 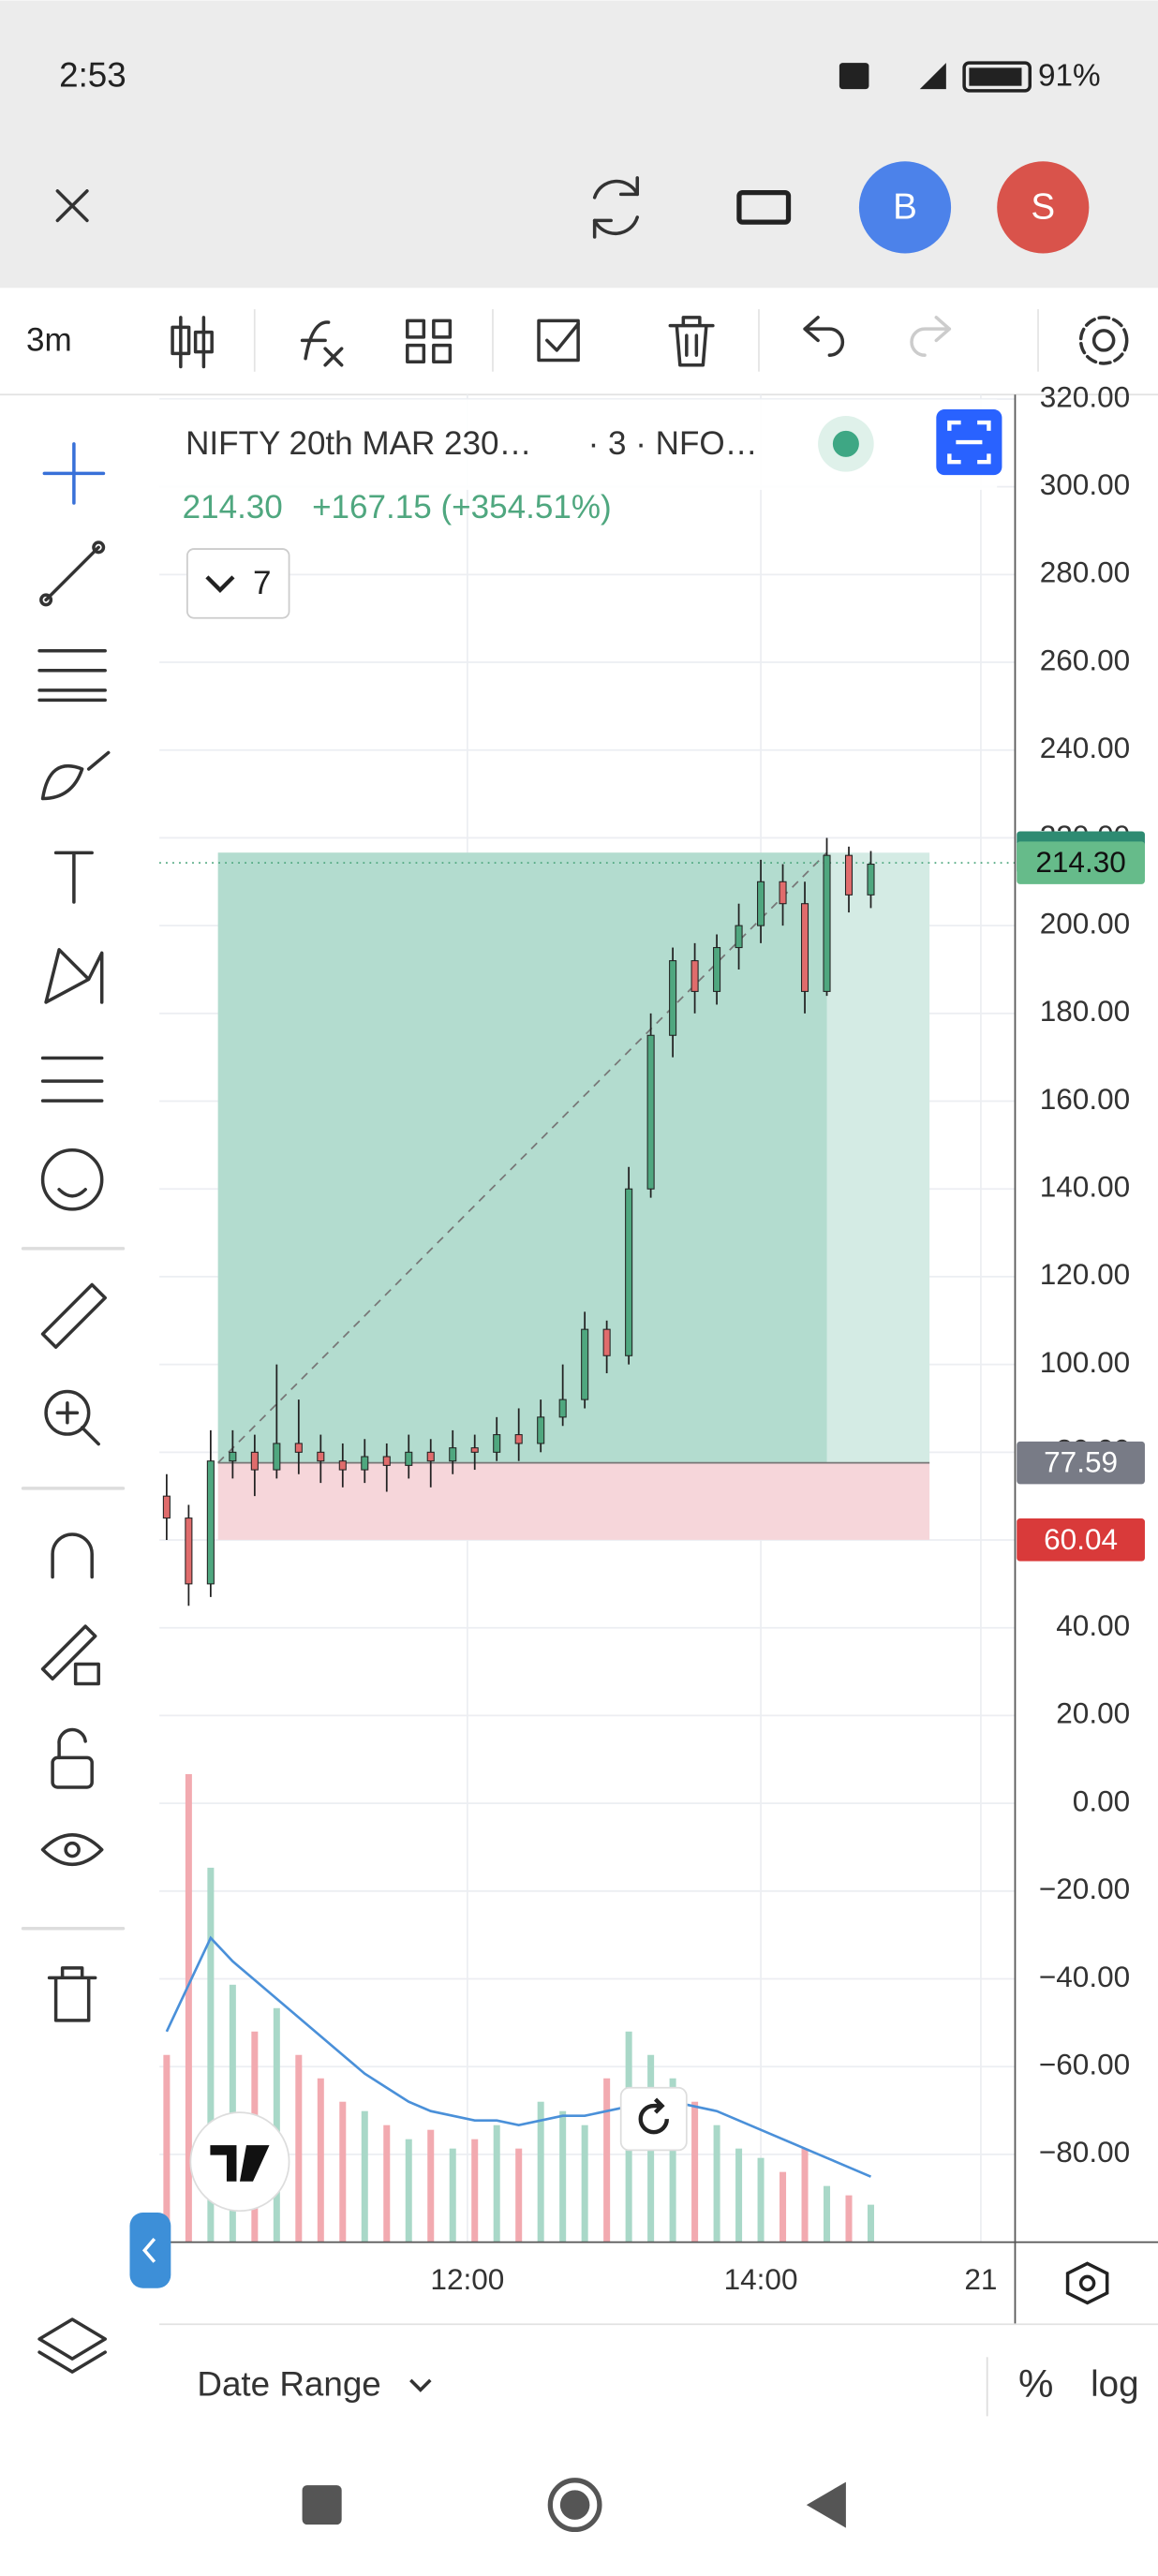 I want to click on window-button, so click(x=764, y=207).